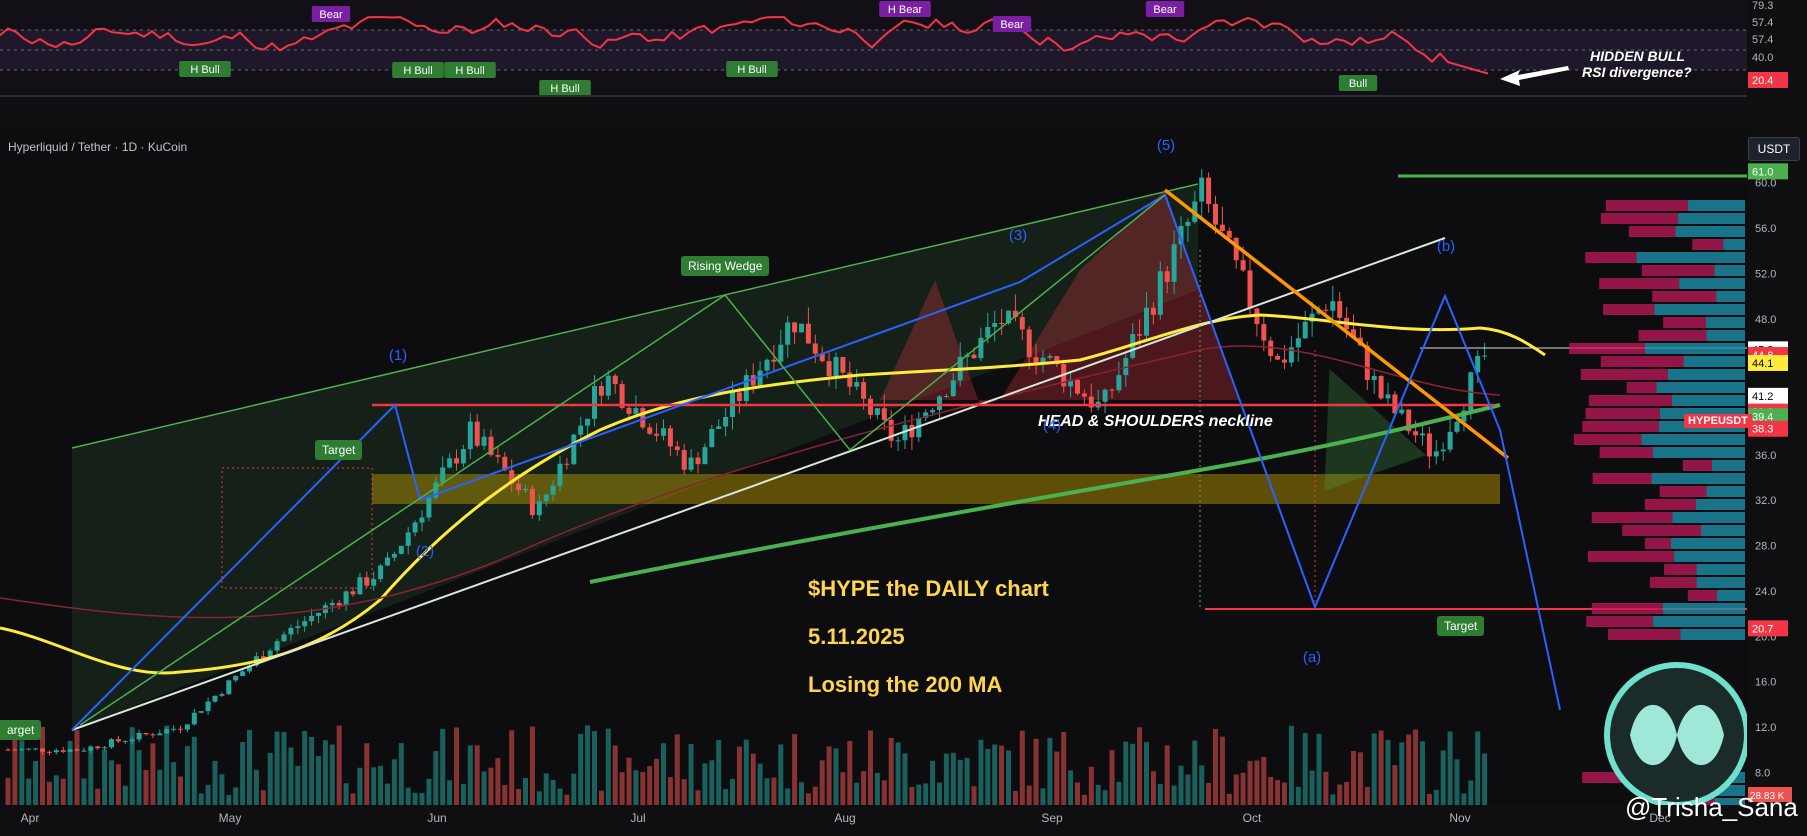 This screenshot has height=836, width=1807. What do you see at coordinates (436, 818) in the screenshot?
I see `time-tick: Jun` at bounding box center [436, 818].